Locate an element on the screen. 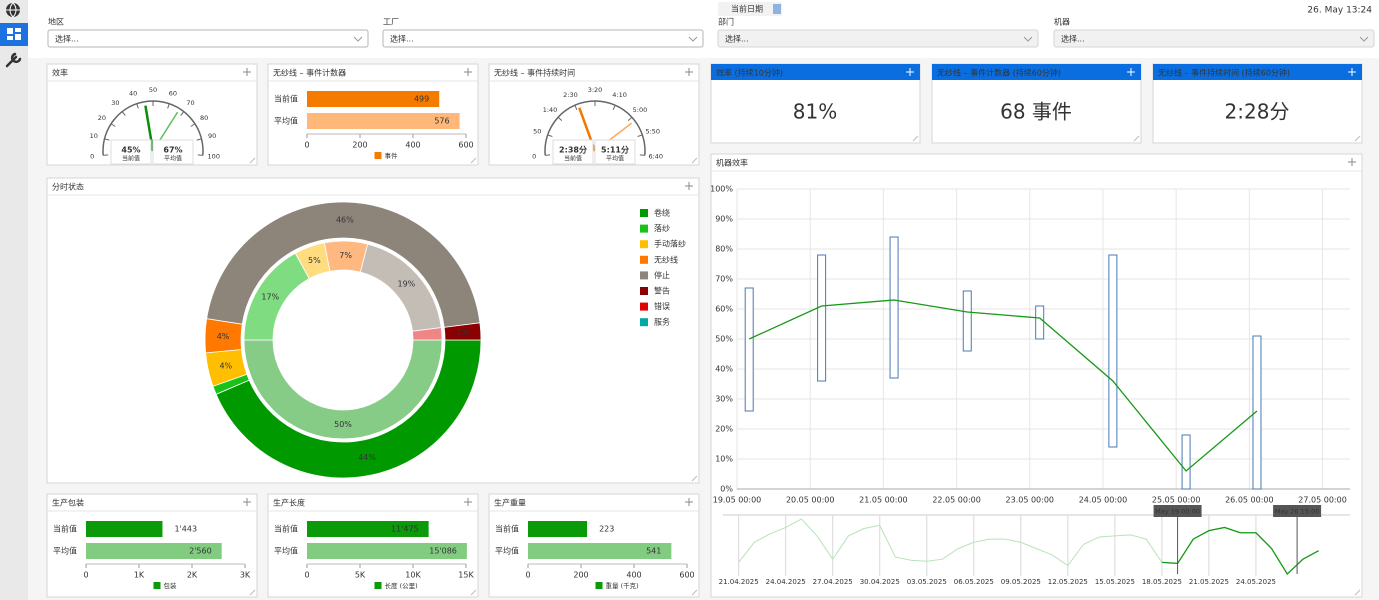 The image size is (1379, 600). date-toggle-label: 当前日期 is located at coordinates (747, 9).